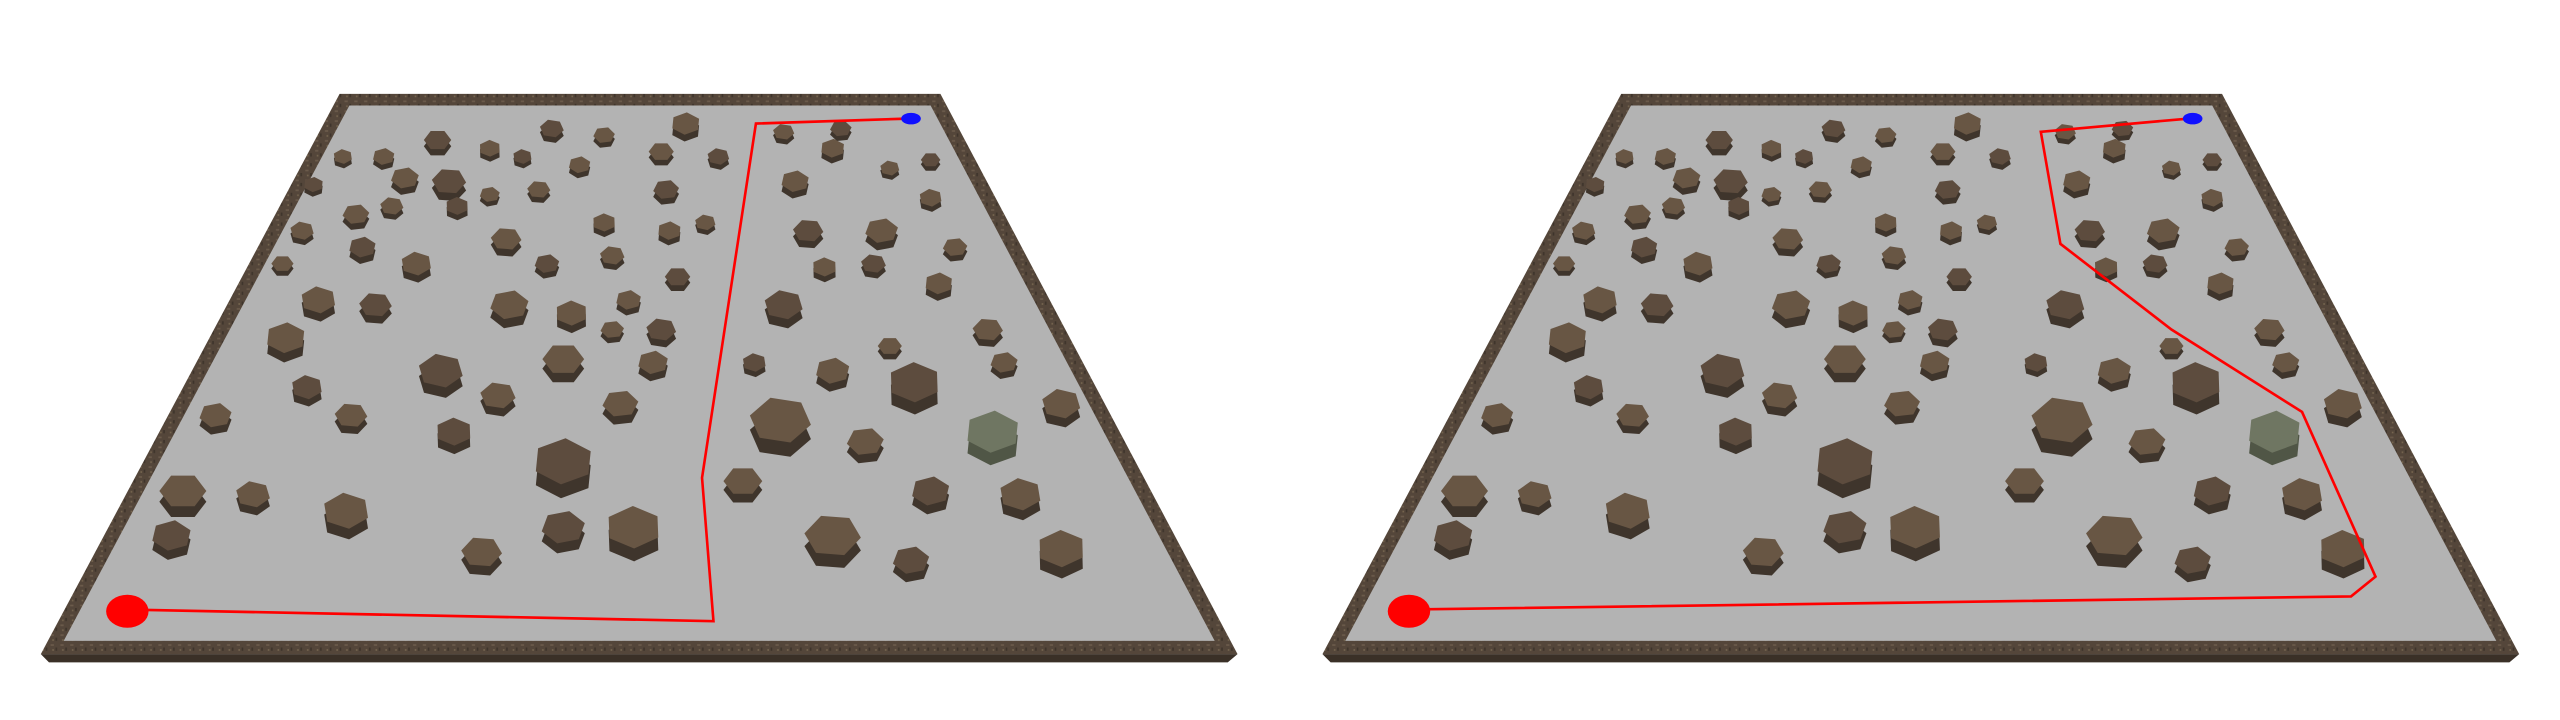 This screenshot has width=2560, height=720. I want to click on goal-marker, so click(2192, 118).